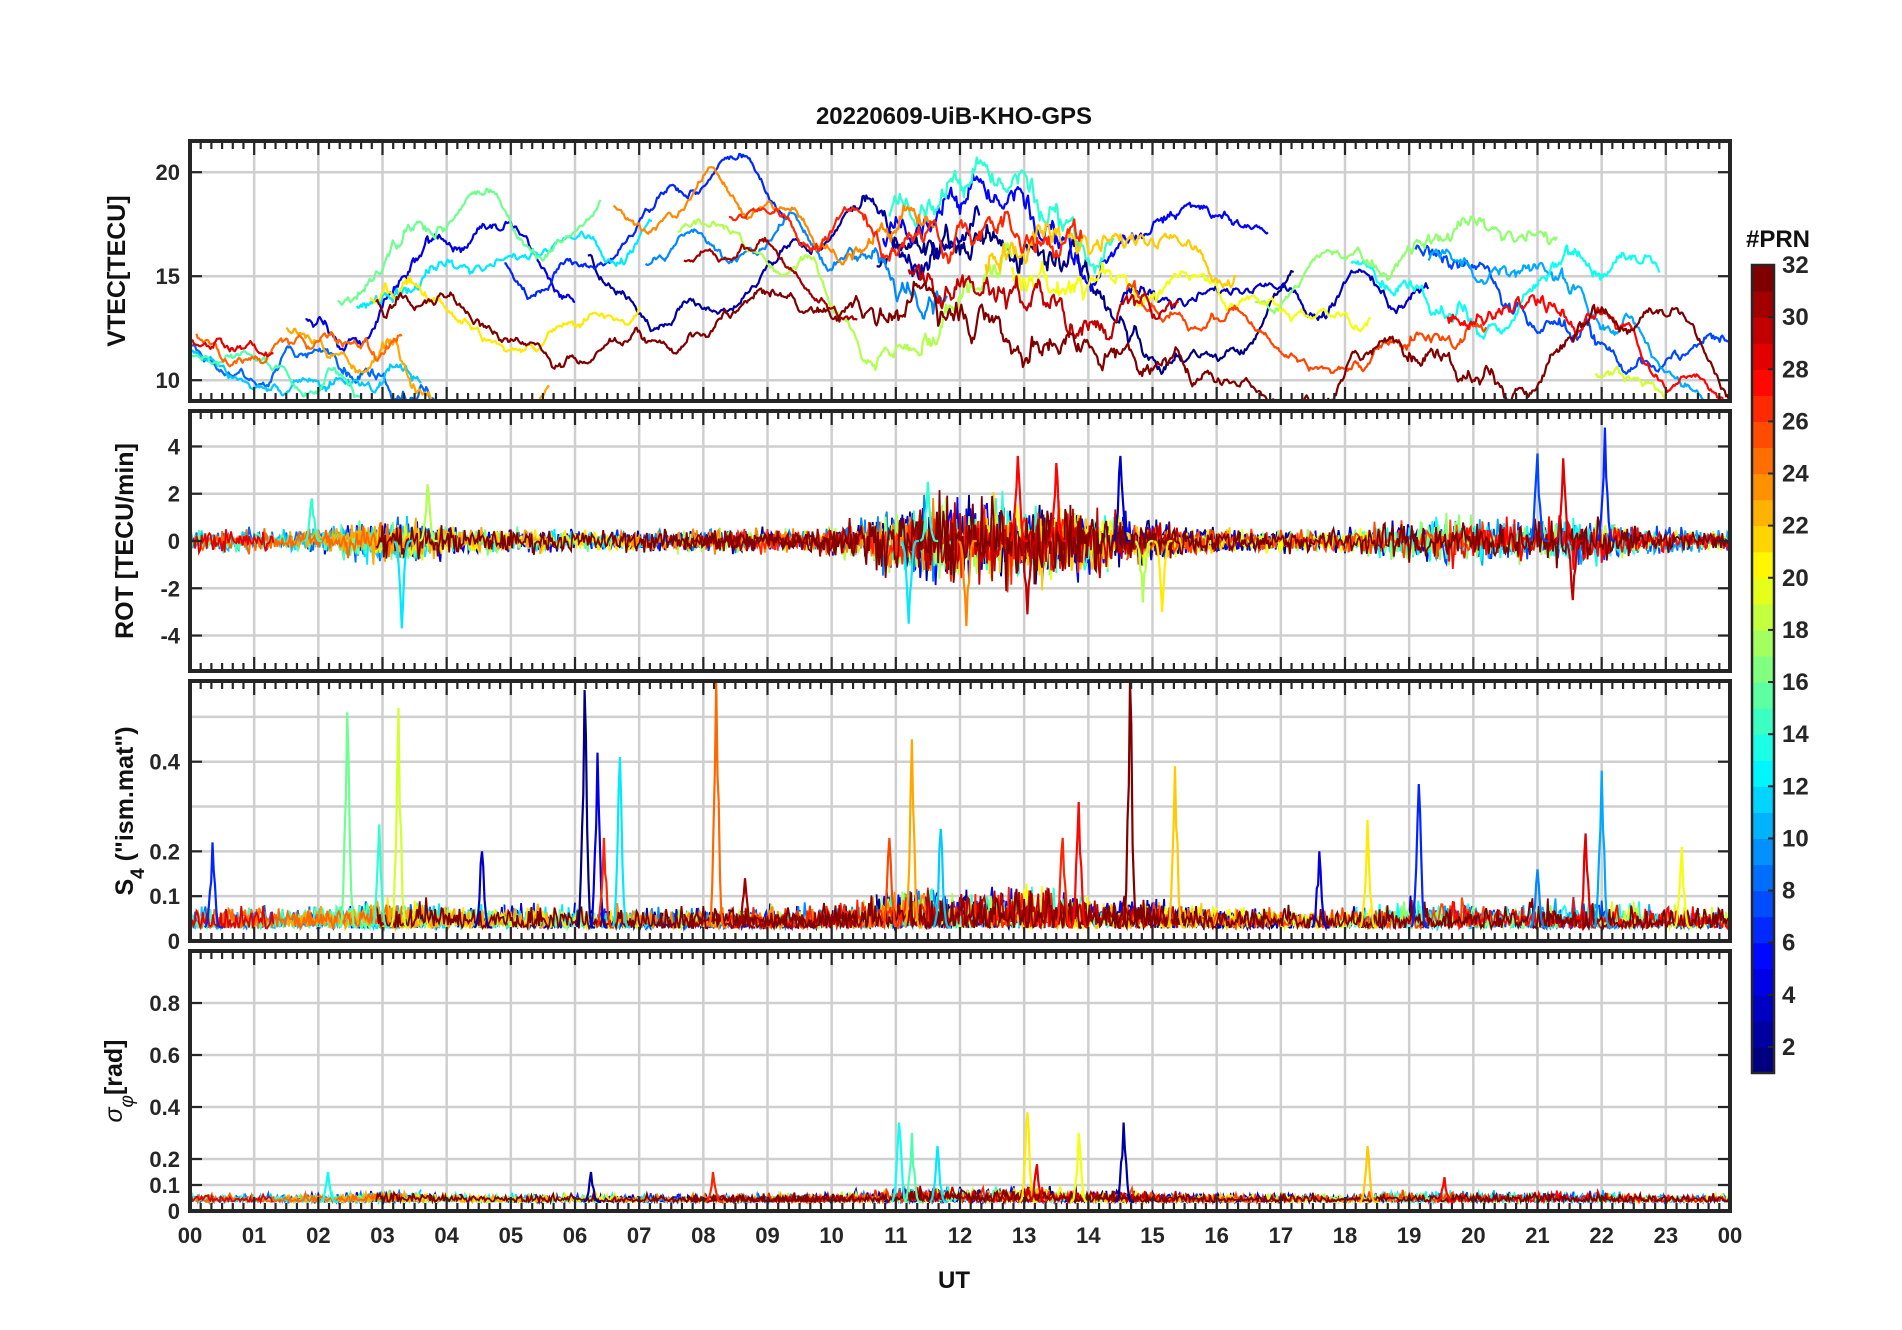  Describe the element at coordinates (168, 172) in the screenshot. I see `y-tick-label: 20` at that location.